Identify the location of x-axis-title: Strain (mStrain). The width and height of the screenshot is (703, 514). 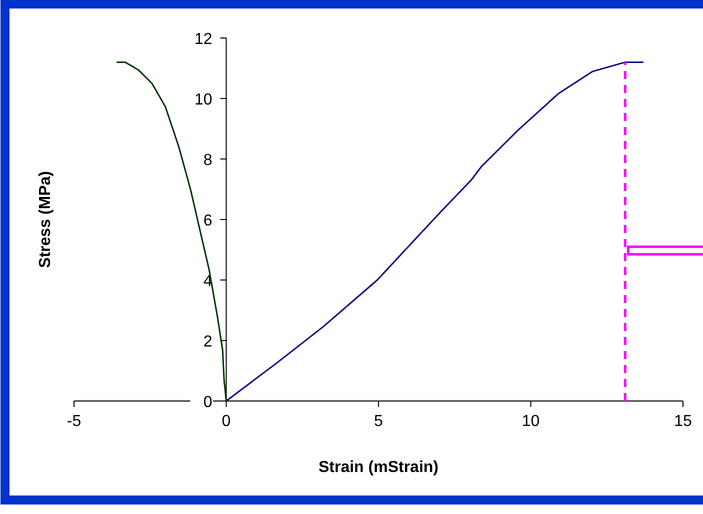
(378, 467).